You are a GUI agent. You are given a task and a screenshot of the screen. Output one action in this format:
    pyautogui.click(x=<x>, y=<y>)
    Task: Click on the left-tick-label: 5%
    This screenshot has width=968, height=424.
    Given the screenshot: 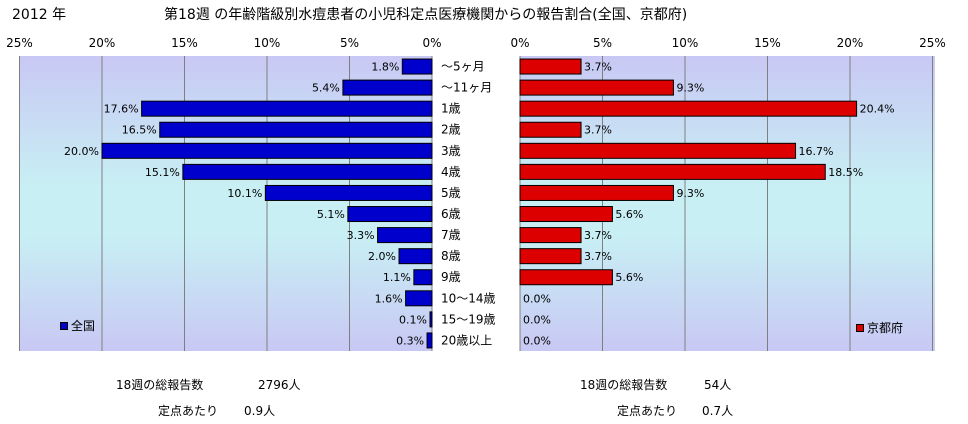 What is the action you would take?
    pyautogui.click(x=349, y=43)
    